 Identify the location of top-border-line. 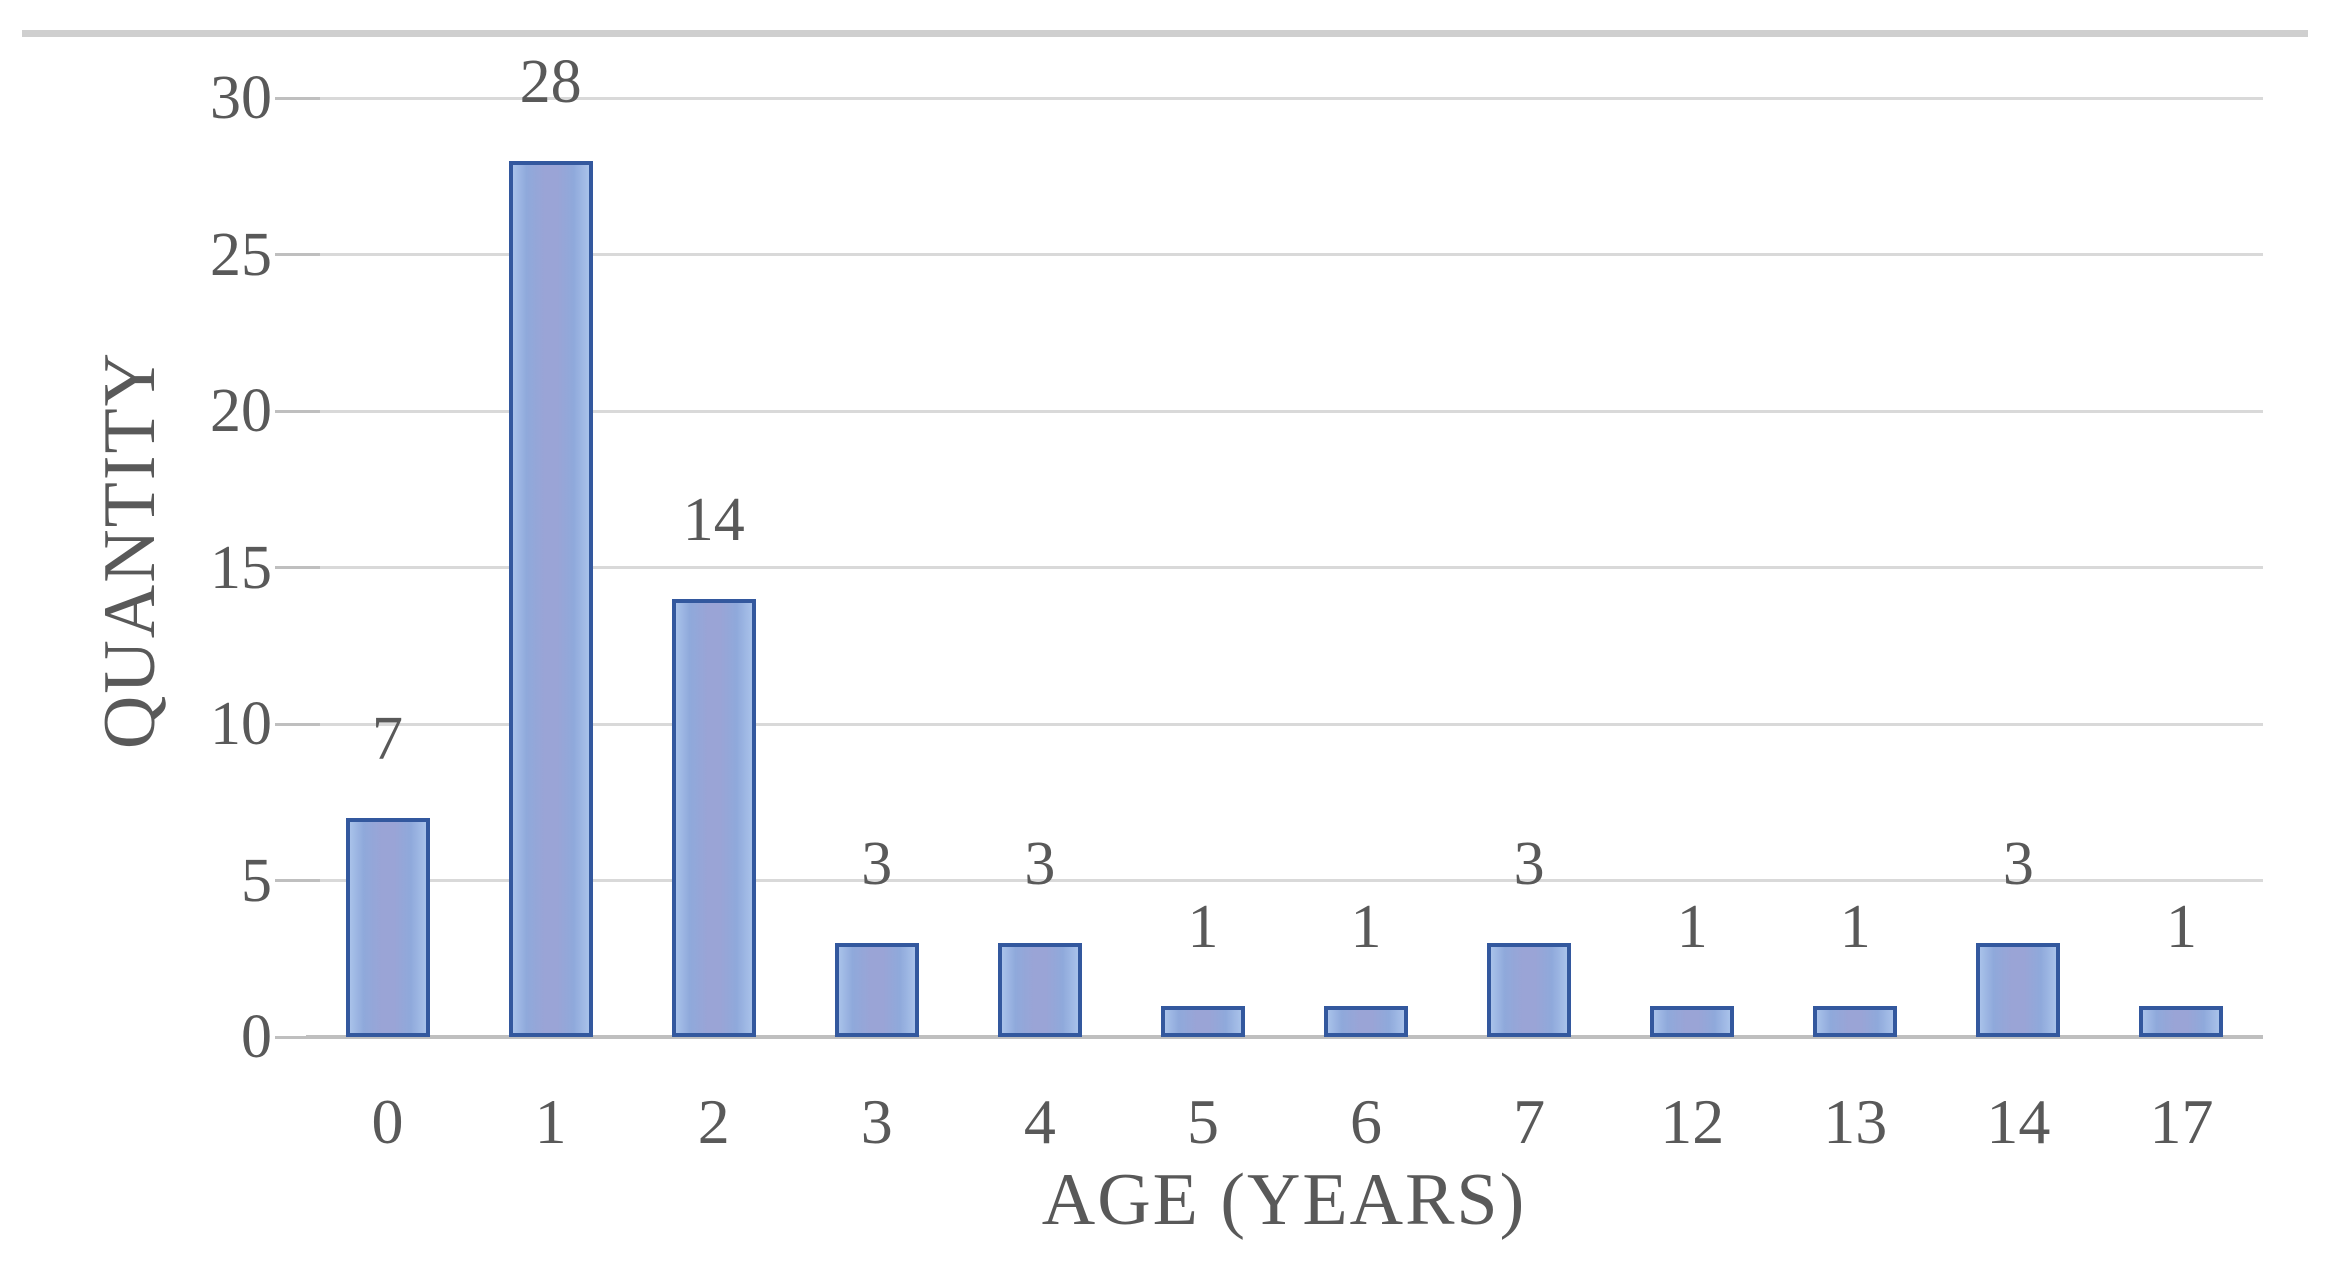
(1165, 33).